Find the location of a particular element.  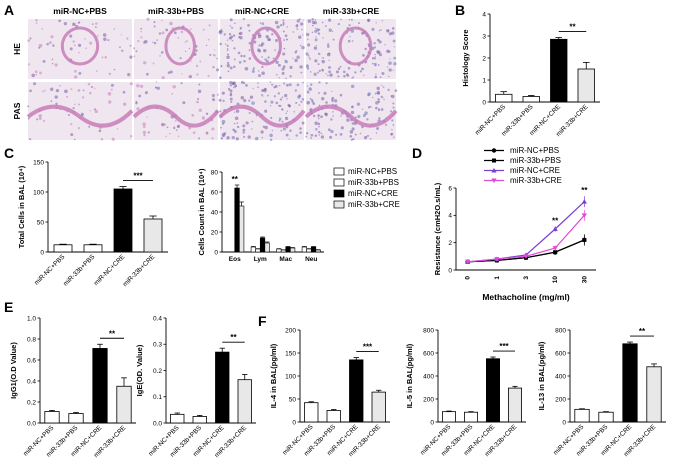

y-tick-label: 0 is located at coordinates (484, 102).